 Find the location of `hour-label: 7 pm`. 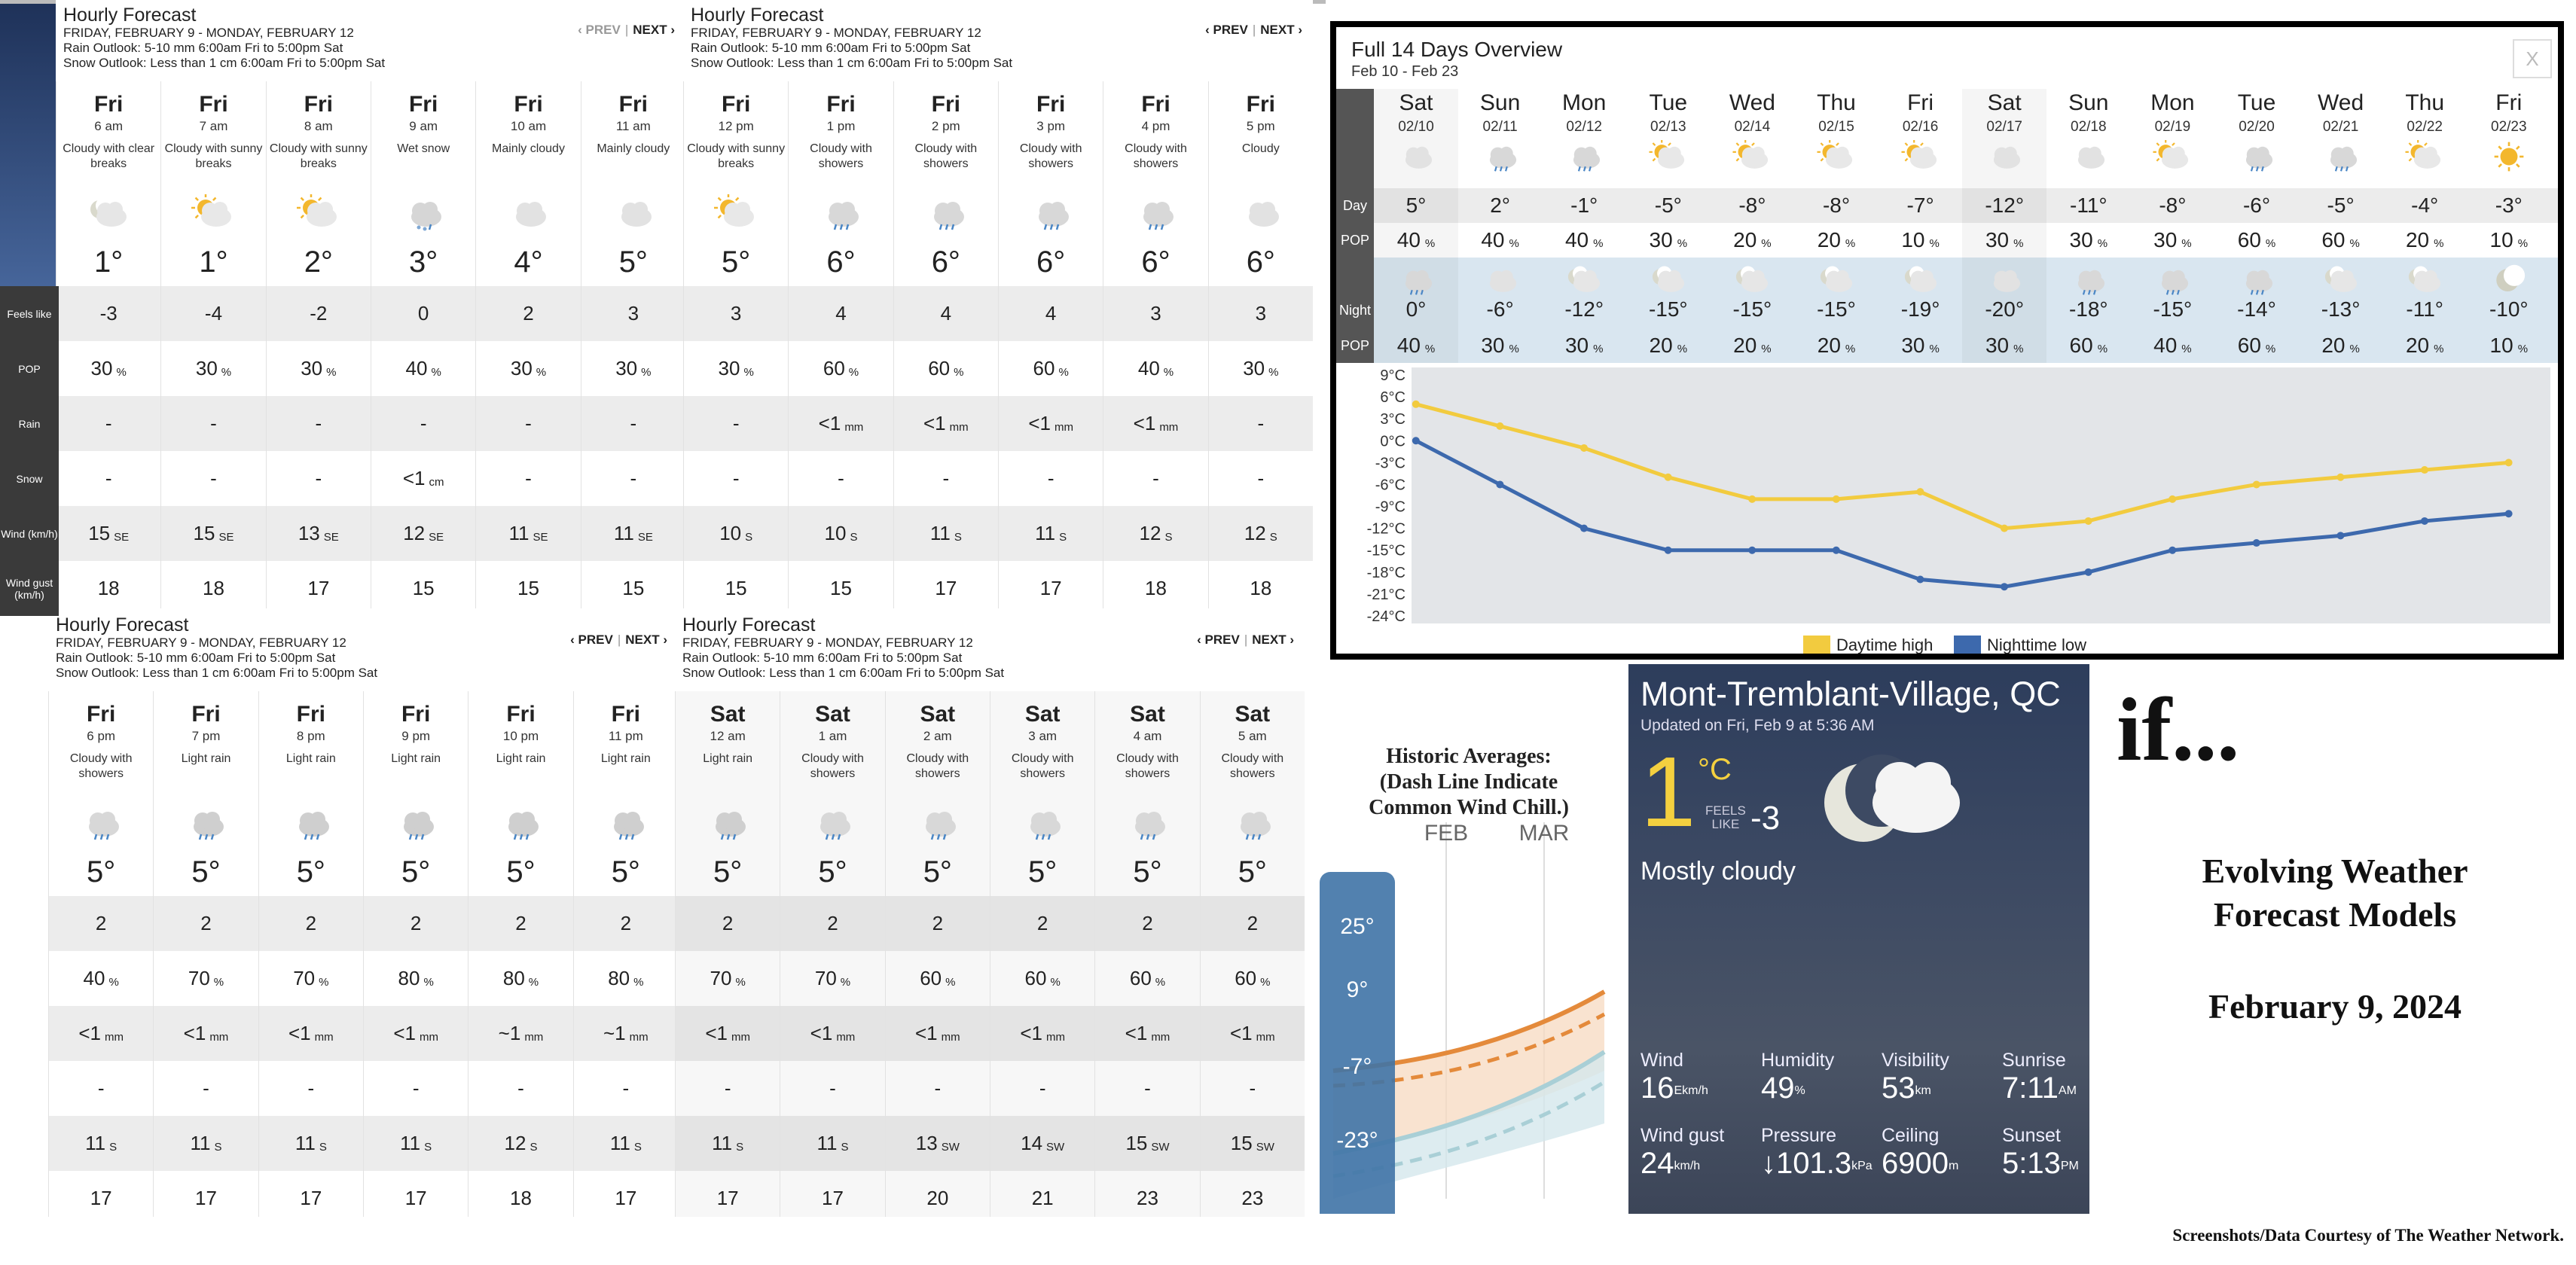

hour-label: 7 pm is located at coordinates (206, 736).